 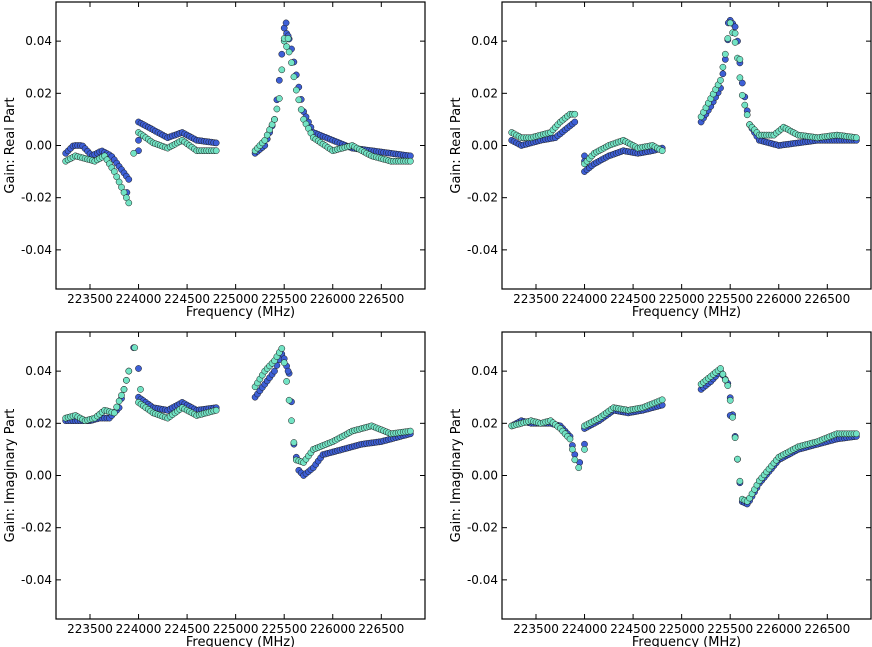 I want to click on y-tick-label: -0.02, so click(x=36, y=198).